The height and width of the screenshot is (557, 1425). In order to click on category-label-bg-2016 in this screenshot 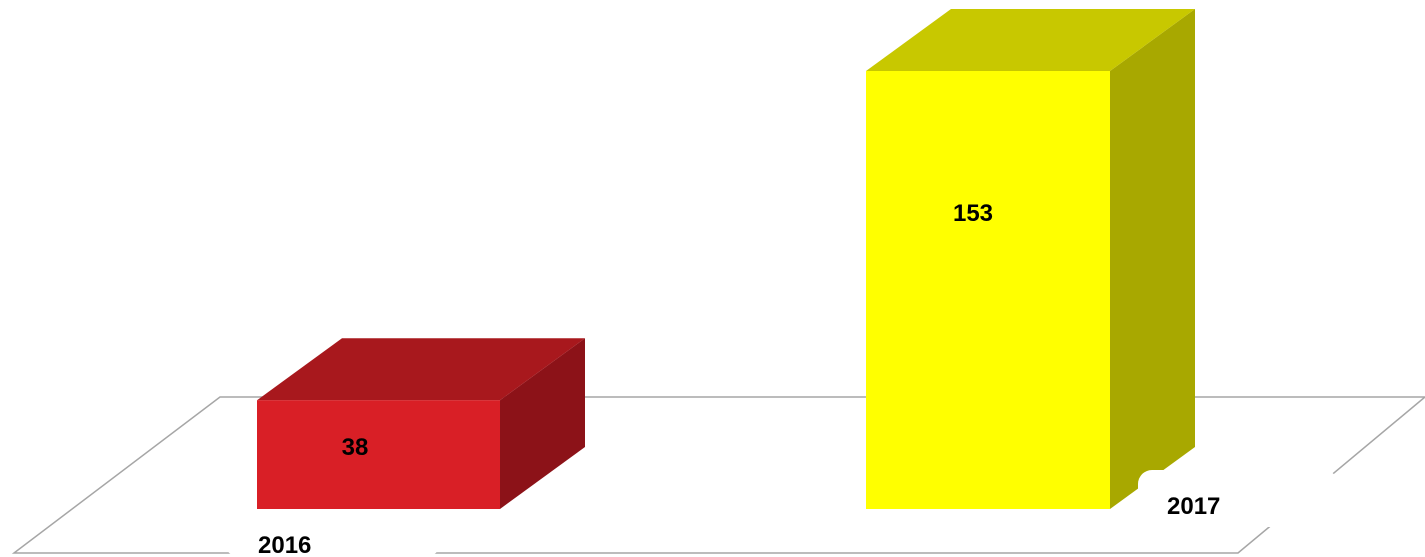, I will do `click(332, 533)`.